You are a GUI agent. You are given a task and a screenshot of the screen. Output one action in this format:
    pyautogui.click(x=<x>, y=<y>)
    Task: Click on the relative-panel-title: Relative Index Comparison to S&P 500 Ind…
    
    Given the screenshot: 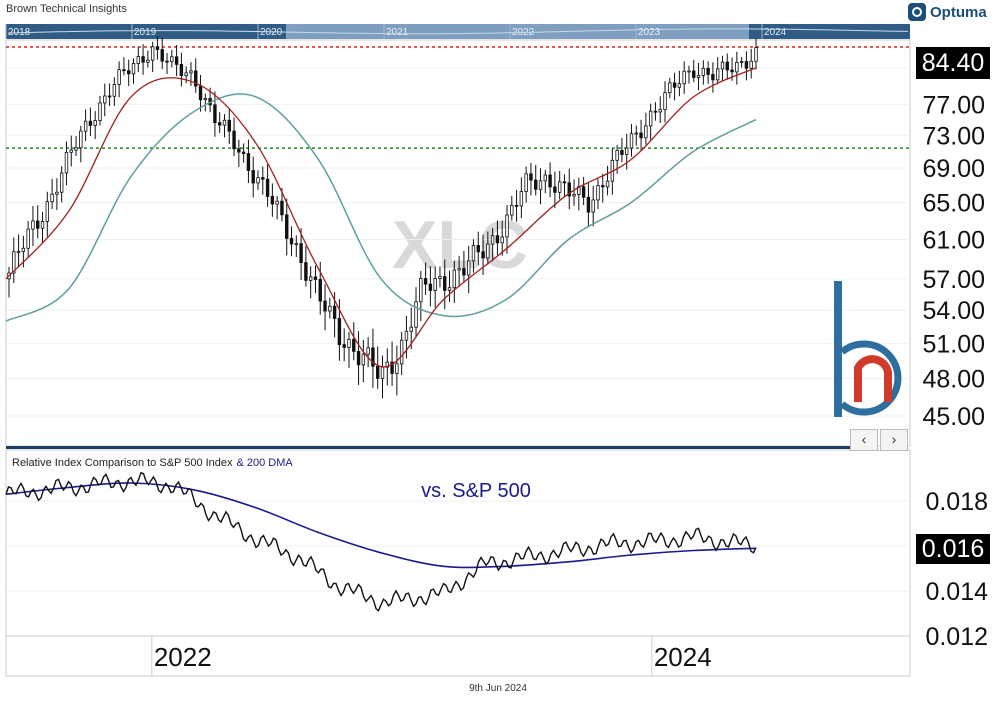 What is the action you would take?
    pyautogui.click(x=122, y=463)
    